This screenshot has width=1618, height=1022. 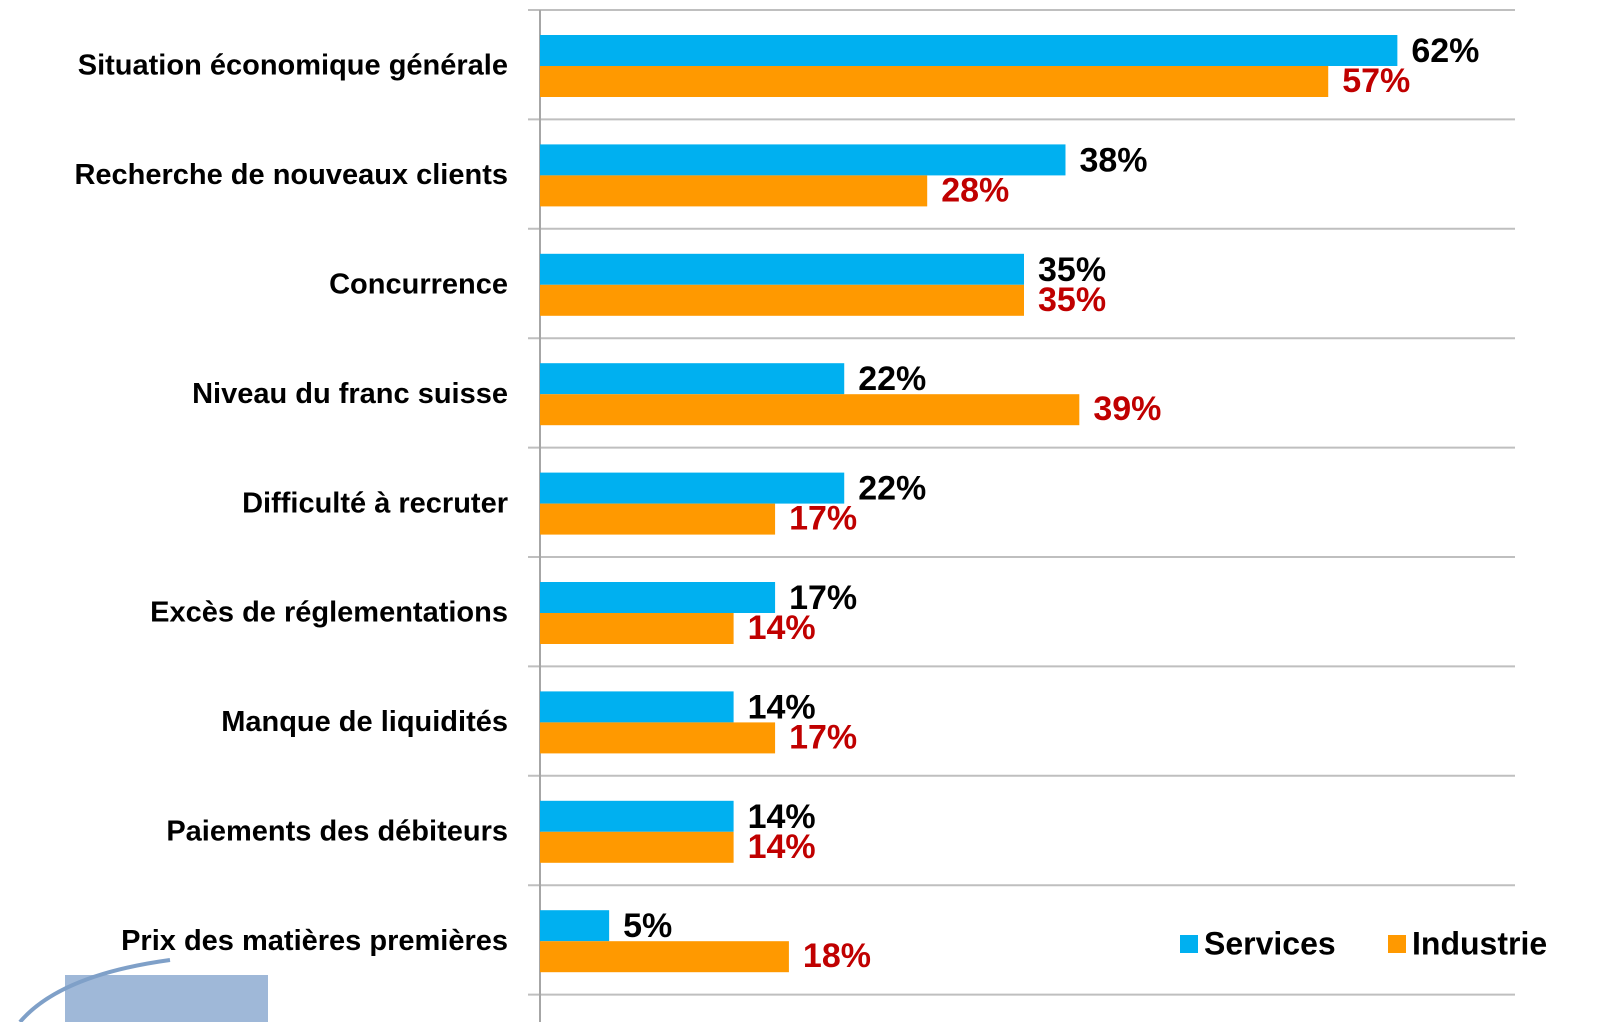 I want to click on category-label: Difficulté à recruter, so click(x=375, y=503).